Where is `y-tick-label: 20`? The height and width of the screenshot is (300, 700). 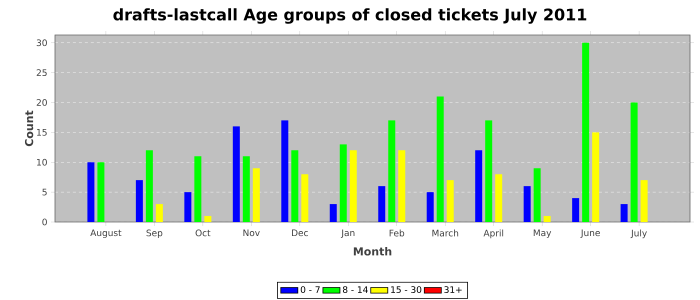
y-tick-label: 20 is located at coordinates (41, 102).